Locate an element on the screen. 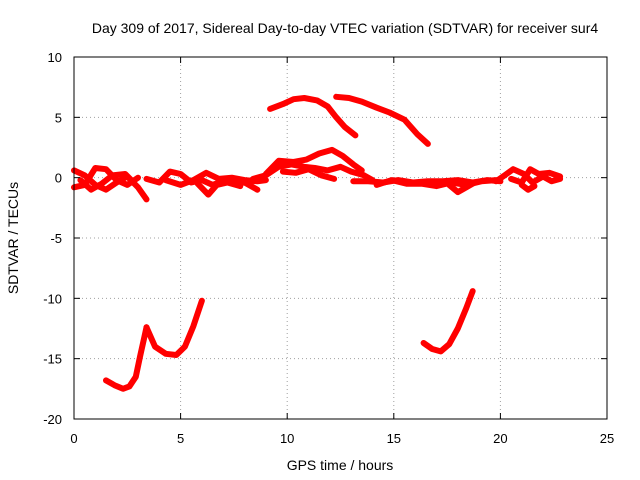 The width and height of the screenshot is (640, 480). x-tick-label-25: 25 is located at coordinates (607, 438).